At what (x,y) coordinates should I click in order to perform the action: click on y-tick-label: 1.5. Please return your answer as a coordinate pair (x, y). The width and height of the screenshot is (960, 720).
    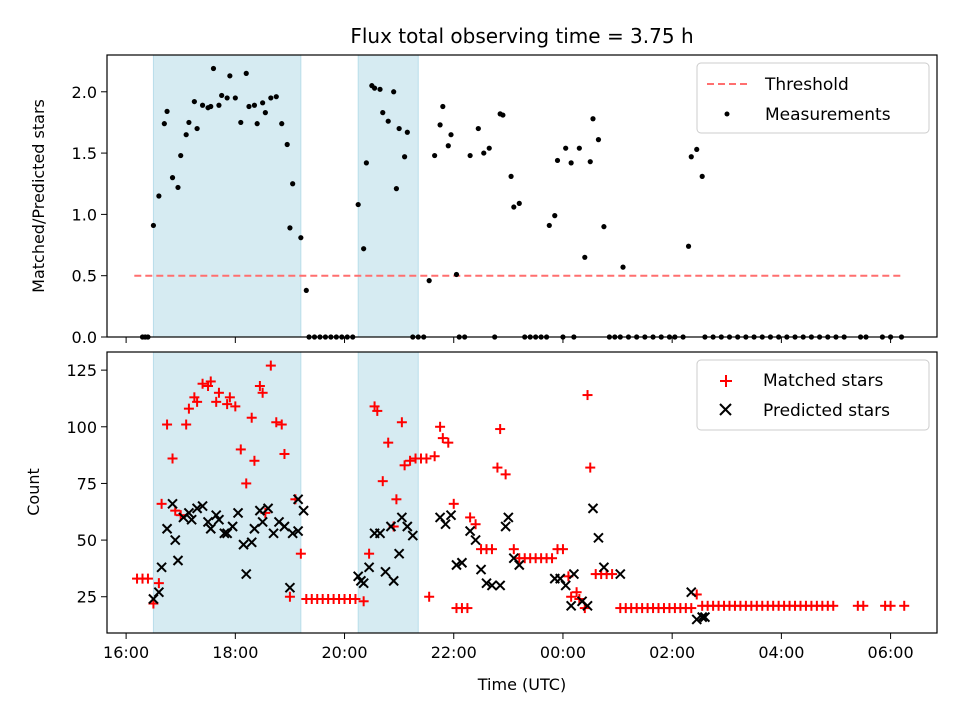
    Looking at the image, I should click on (84, 153).